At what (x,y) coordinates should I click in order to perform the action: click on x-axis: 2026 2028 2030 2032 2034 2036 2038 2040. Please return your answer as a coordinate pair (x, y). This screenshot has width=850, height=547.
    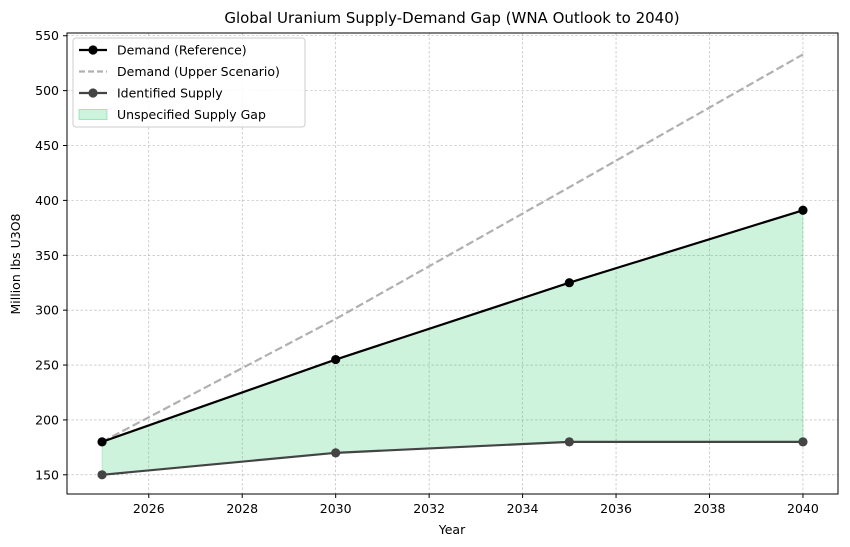
    Looking at the image, I should click on (476, 505).